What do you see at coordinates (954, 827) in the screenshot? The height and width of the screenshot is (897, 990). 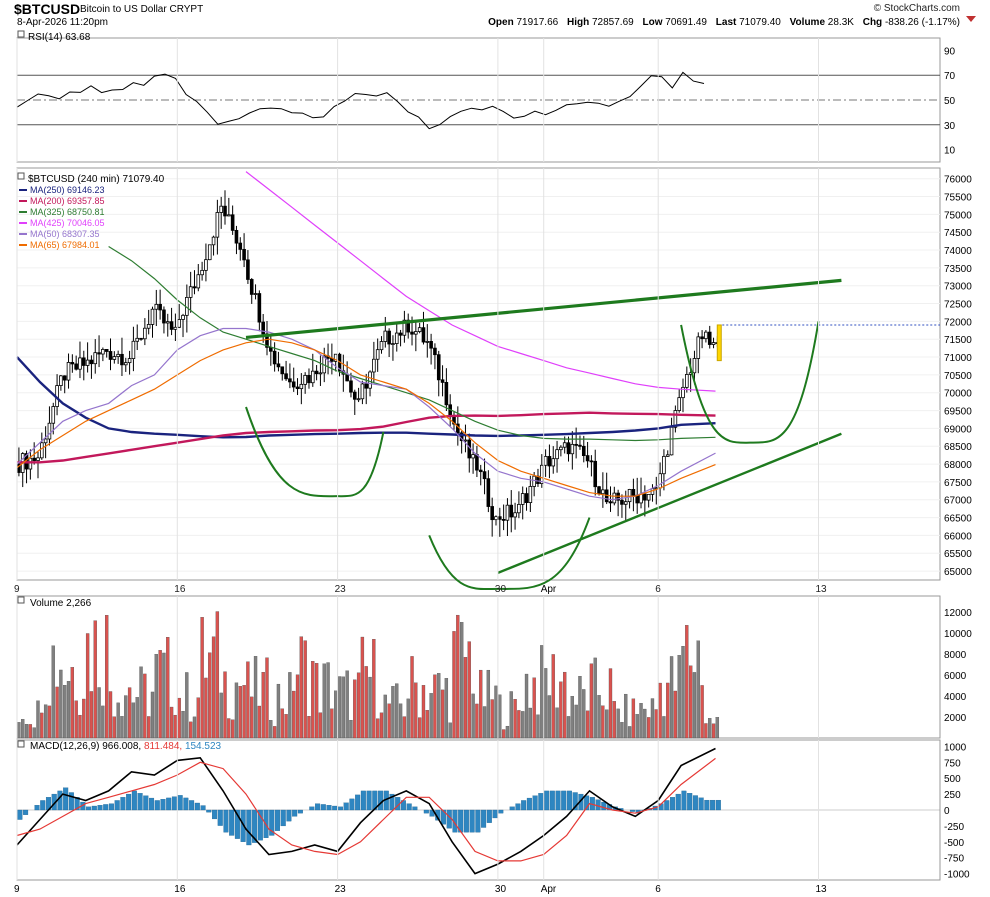 I see `macd-tick: -250` at bounding box center [954, 827].